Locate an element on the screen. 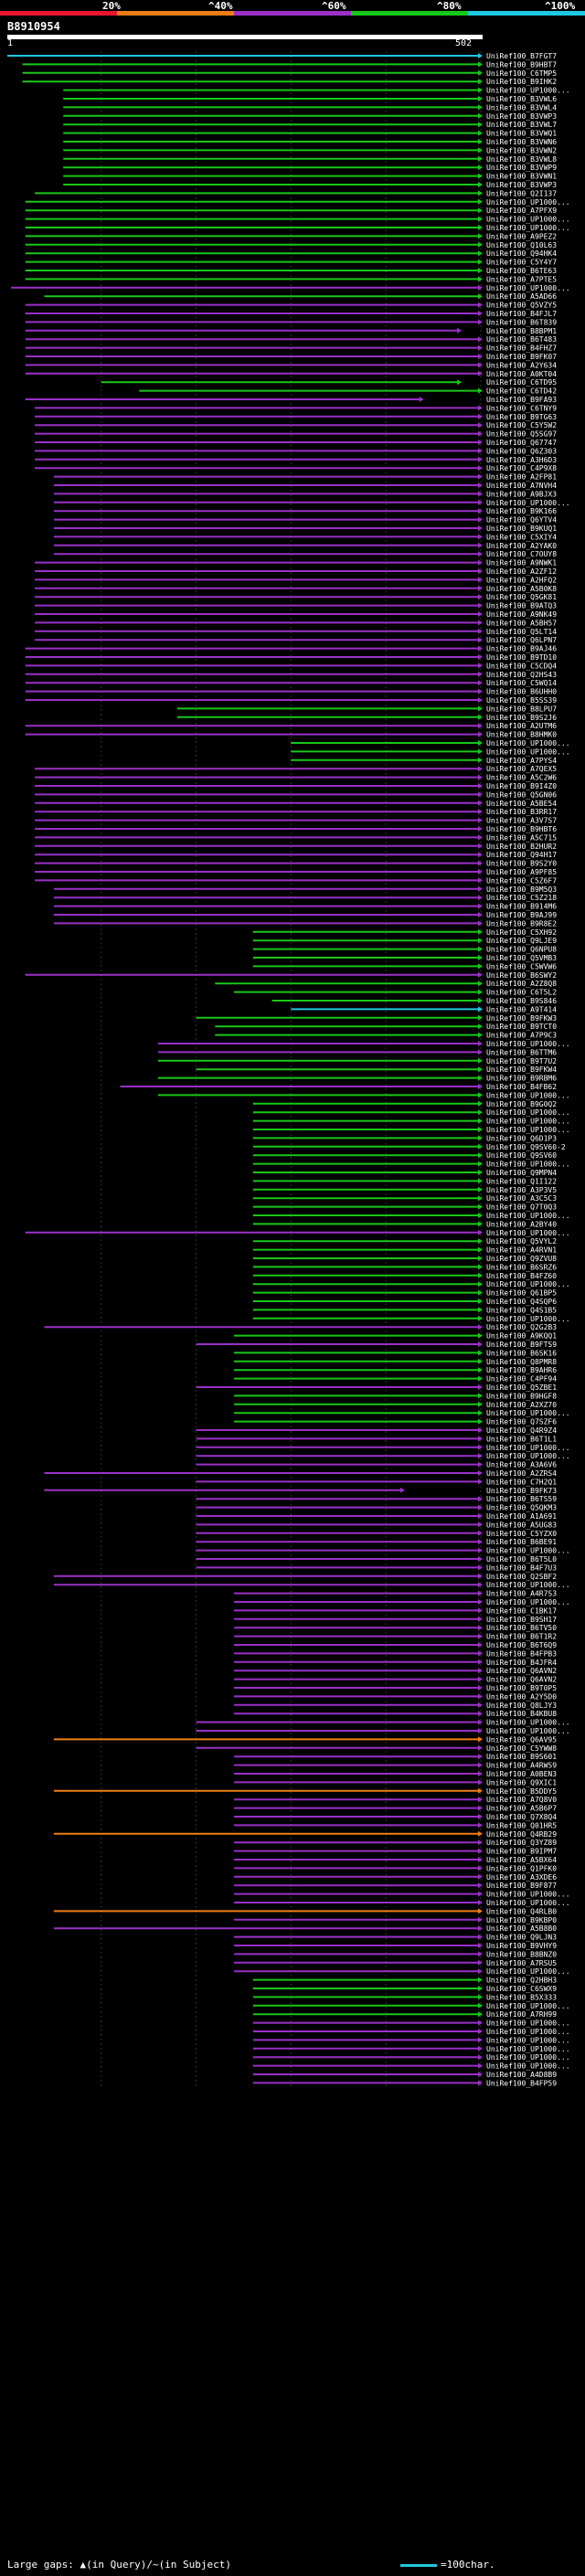 Image resolution: width=585 pixels, height=2576 pixels. hit-label: UniRef100_A3XDE6 is located at coordinates (521, 1877).